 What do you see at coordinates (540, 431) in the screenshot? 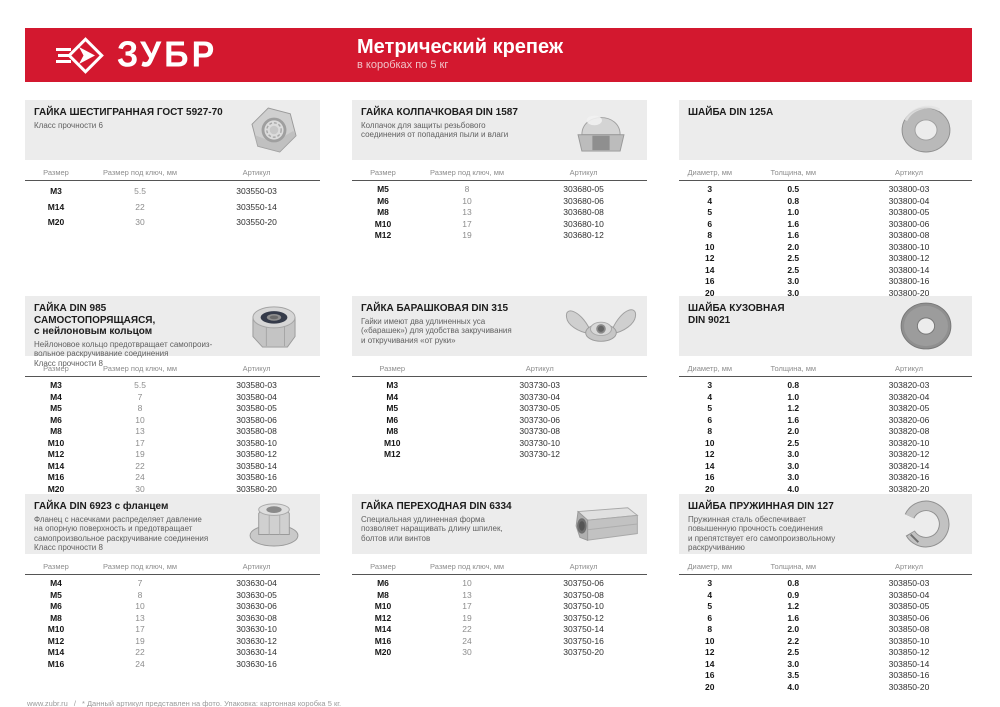
I see `table-cell: 303730-08` at bounding box center [540, 431].